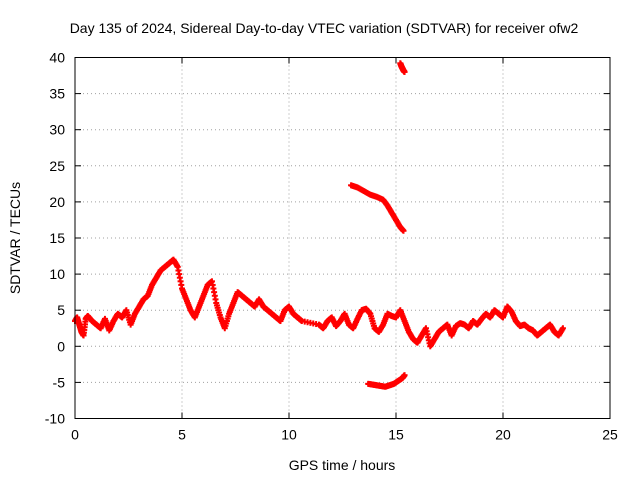 The height and width of the screenshot is (480, 640). Describe the element at coordinates (182, 435) in the screenshot. I see `x-tick-label: 5` at that location.